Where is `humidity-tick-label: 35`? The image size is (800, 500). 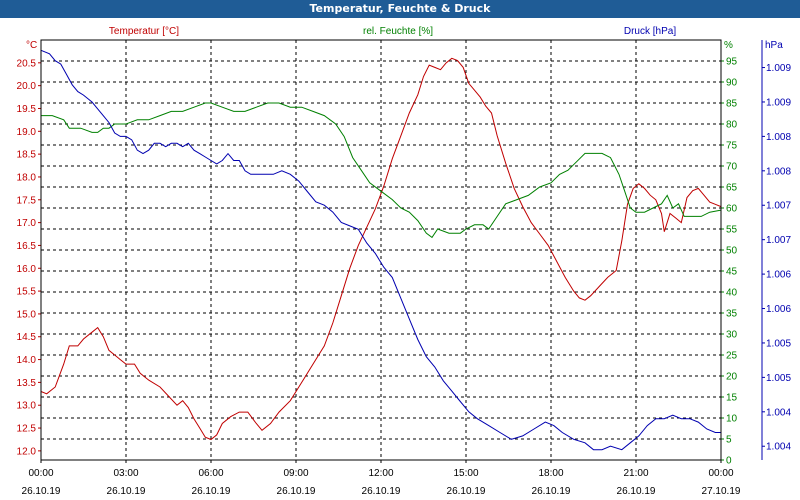 humidity-tick-label: 35 is located at coordinates (732, 314).